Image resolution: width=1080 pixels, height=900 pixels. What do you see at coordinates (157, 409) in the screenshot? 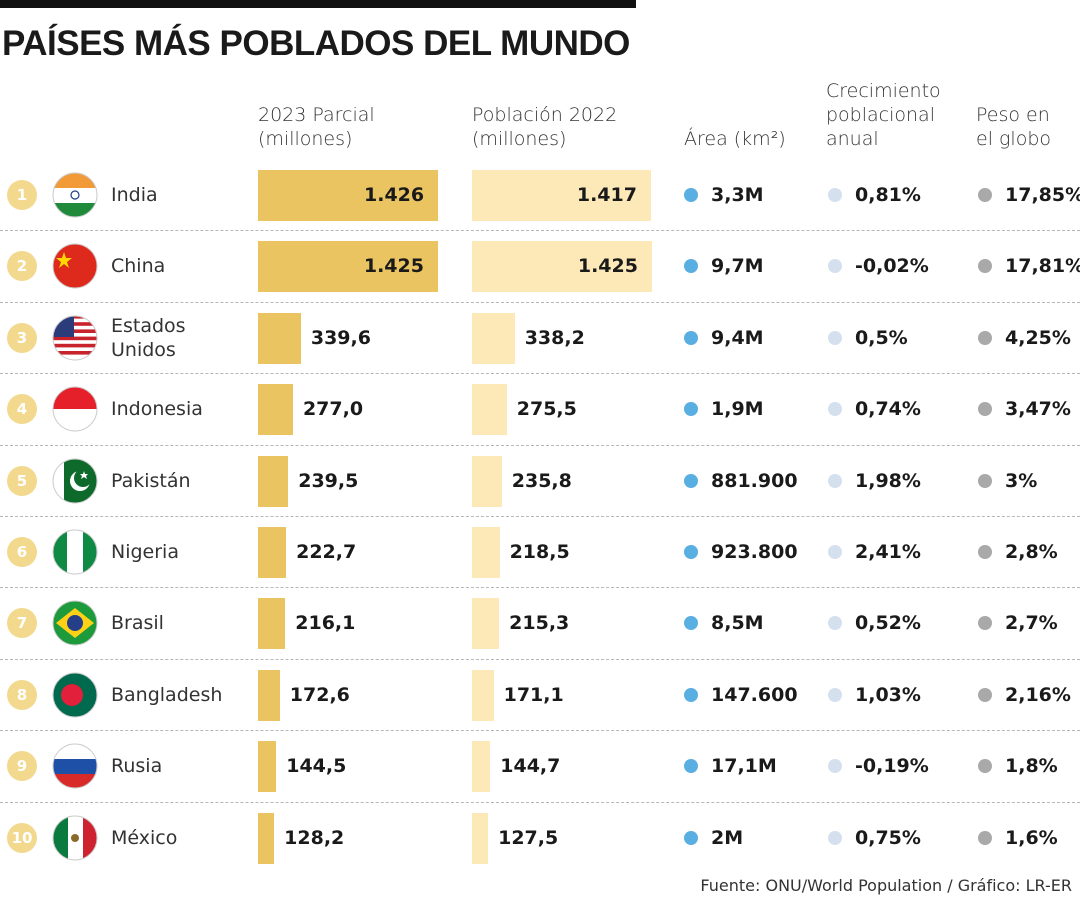
I see `country-name: Indonesia` at bounding box center [157, 409].